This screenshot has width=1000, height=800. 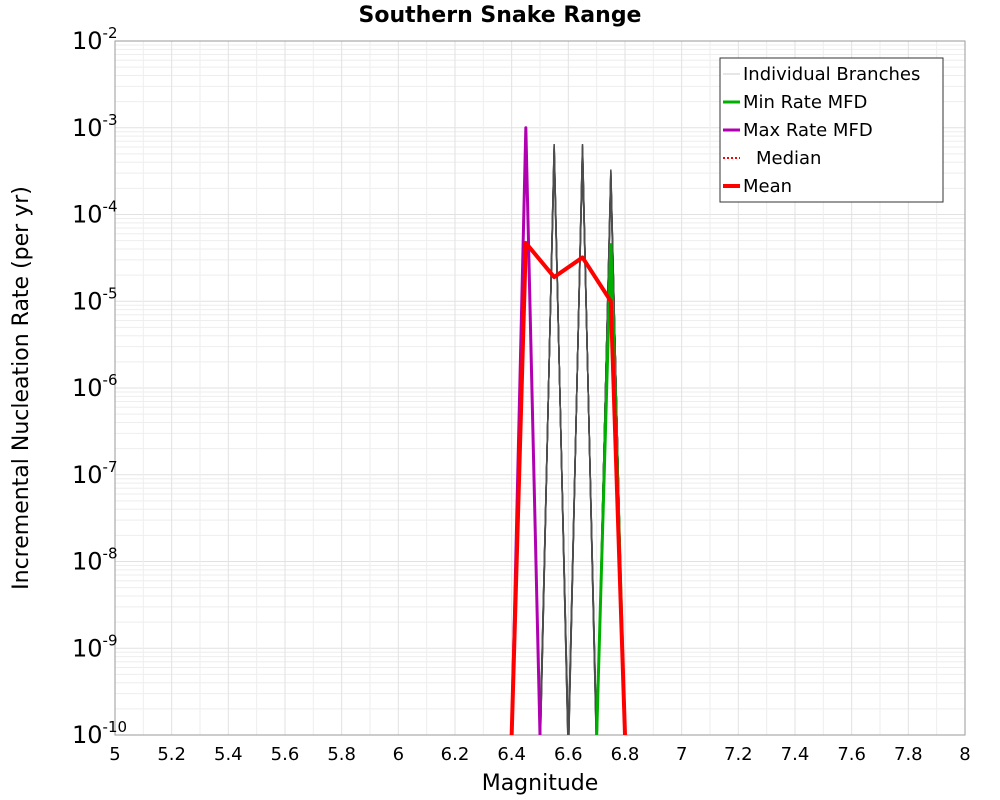 What do you see at coordinates (95, 560) in the screenshot?
I see `y-tick-label: 10⁻⁸` at bounding box center [95, 560].